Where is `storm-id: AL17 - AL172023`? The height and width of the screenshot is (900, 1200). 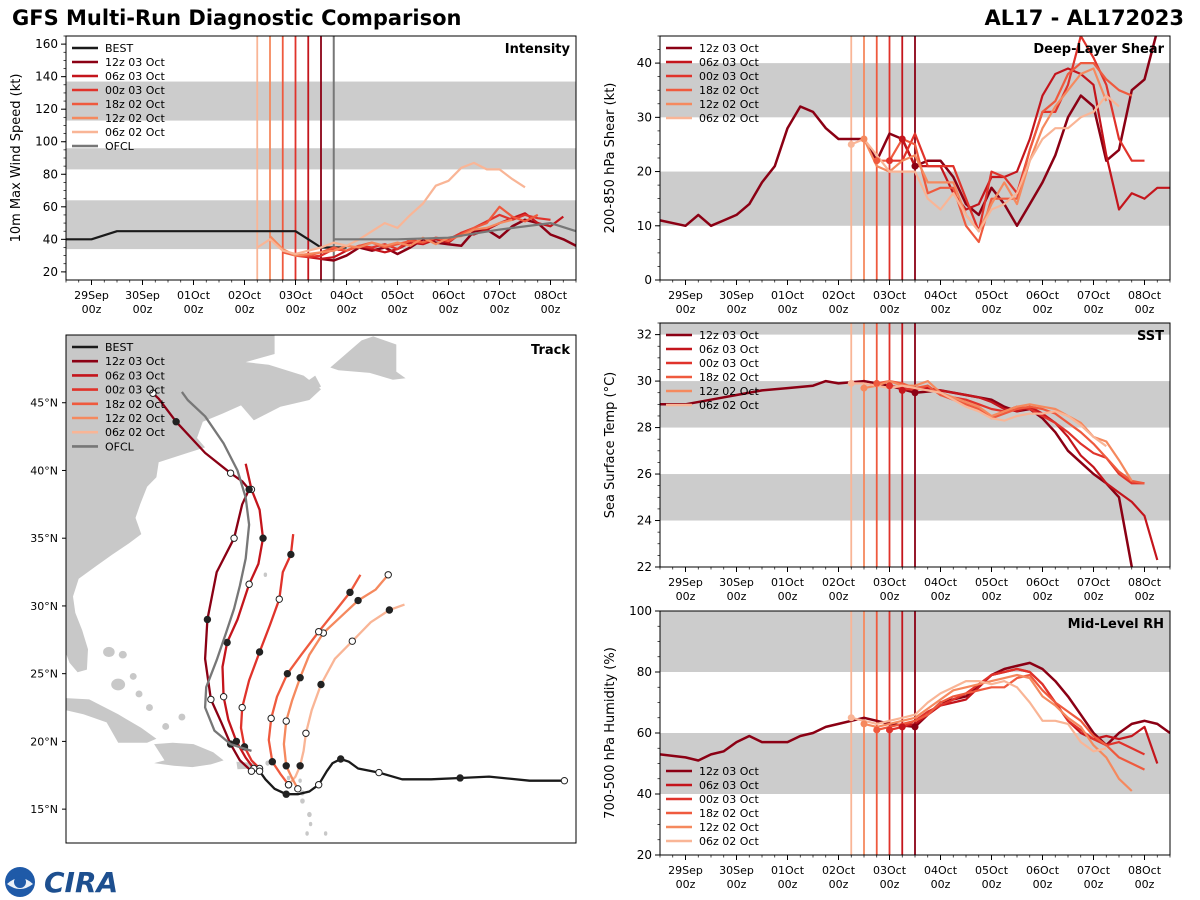
storm-id: AL17 - AL172023 is located at coordinates (1084, 18).